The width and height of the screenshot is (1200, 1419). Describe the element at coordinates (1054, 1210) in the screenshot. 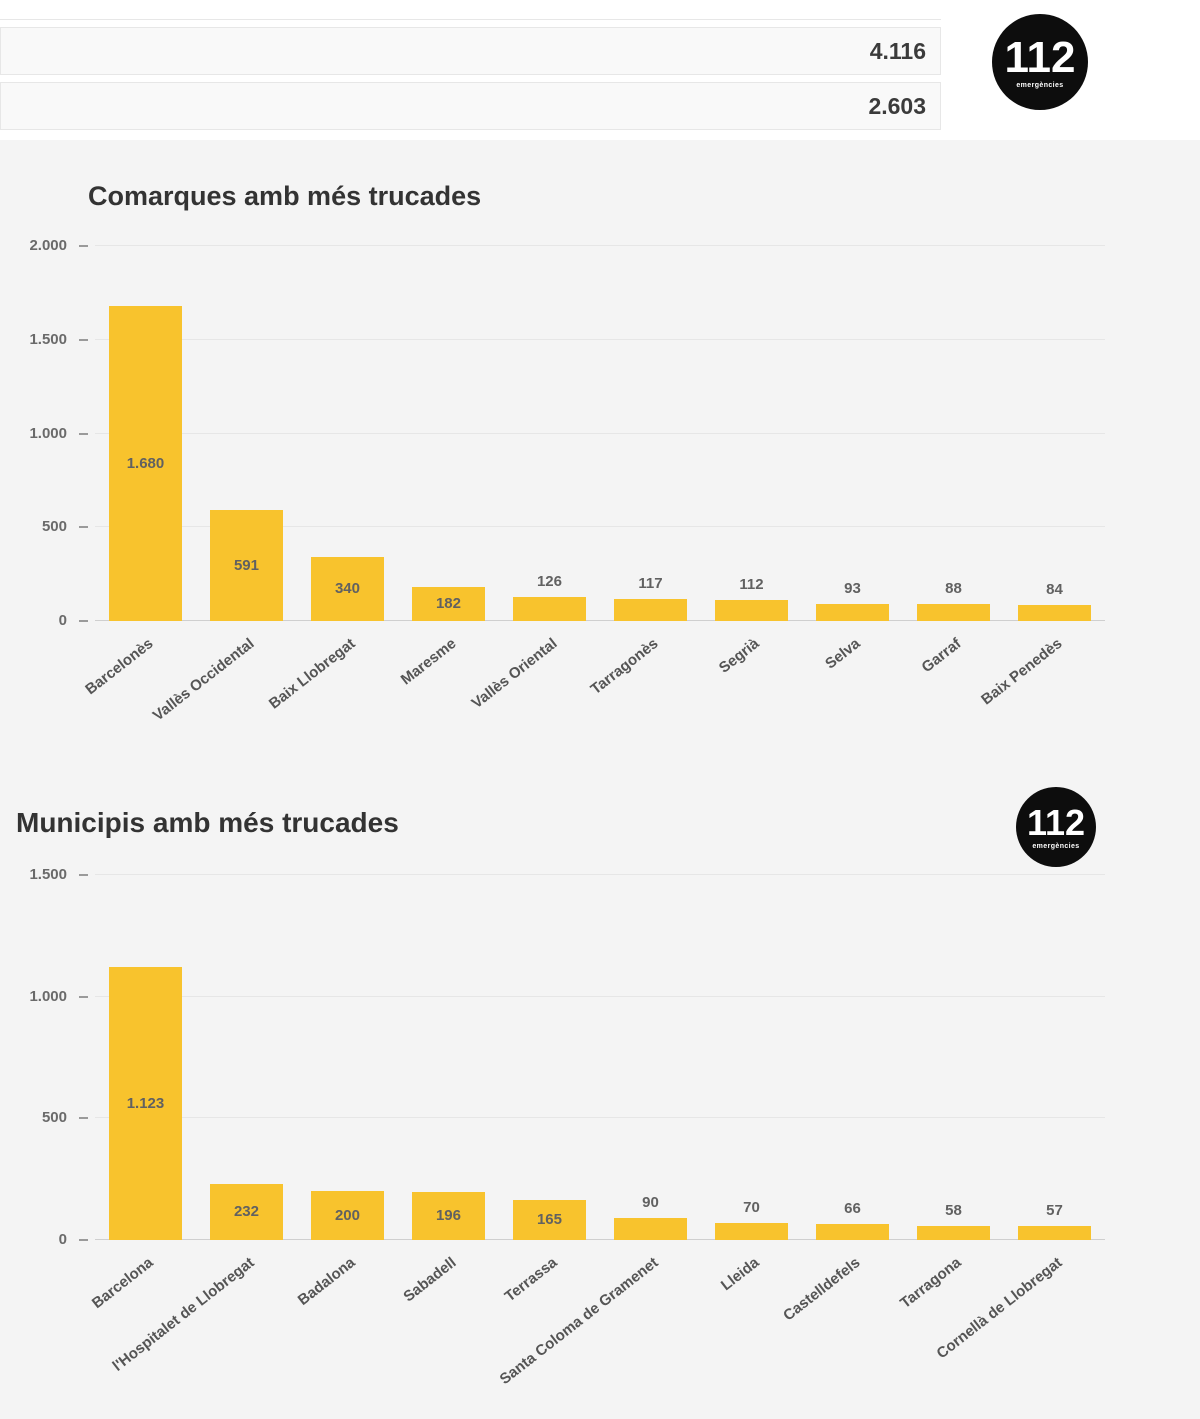

I see `bar-value-label: 57` at that location.